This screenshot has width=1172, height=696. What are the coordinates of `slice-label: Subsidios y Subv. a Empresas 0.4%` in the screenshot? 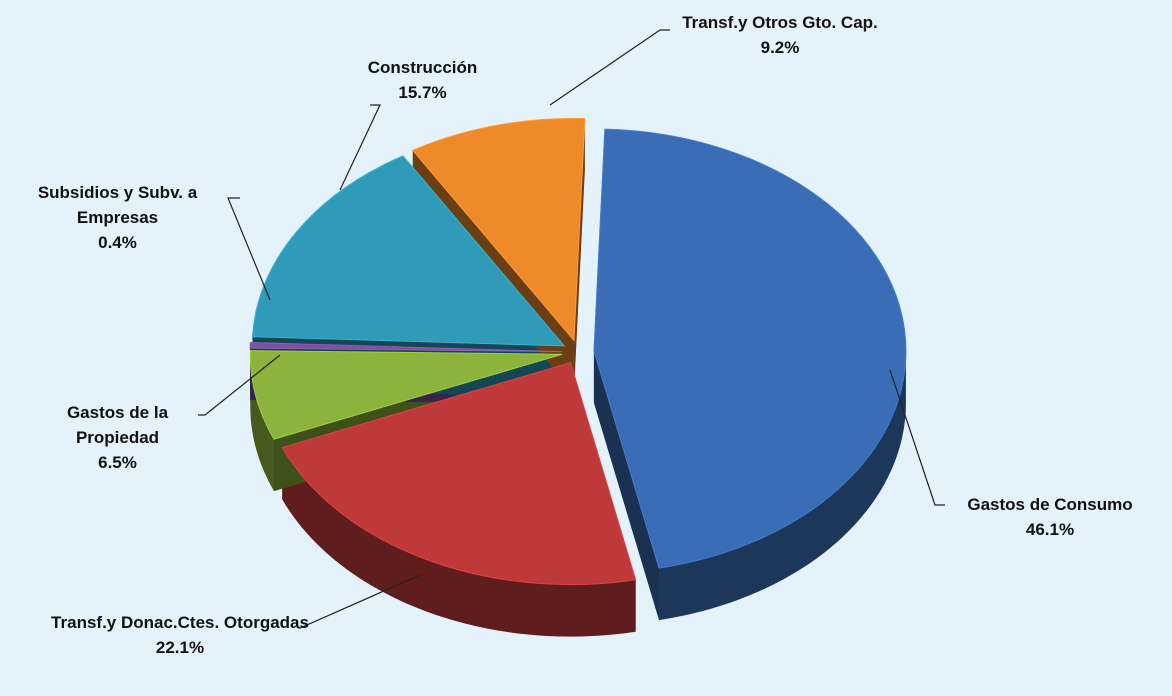 It's located at (117, 217).